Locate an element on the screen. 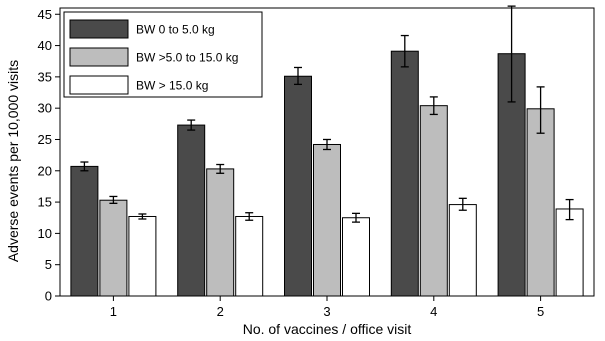 The width and height of the screenshot is (605, 341). y-tick-label: 35 is located at coordinates (45, 76).